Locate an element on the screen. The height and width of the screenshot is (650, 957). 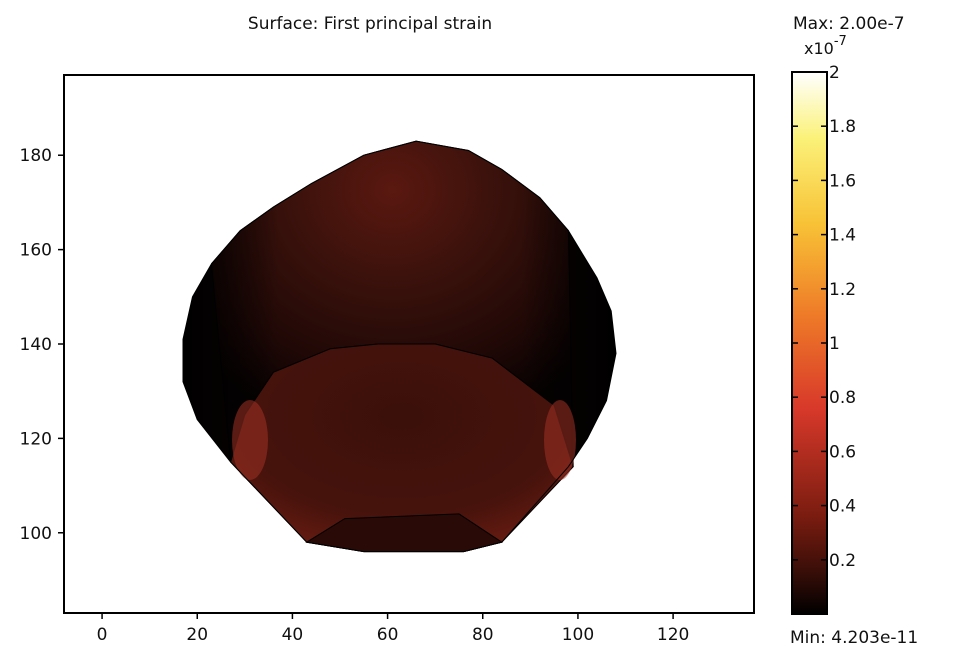
y-axis: 100 120 140 160 180 is located at coordinates (42, 345).